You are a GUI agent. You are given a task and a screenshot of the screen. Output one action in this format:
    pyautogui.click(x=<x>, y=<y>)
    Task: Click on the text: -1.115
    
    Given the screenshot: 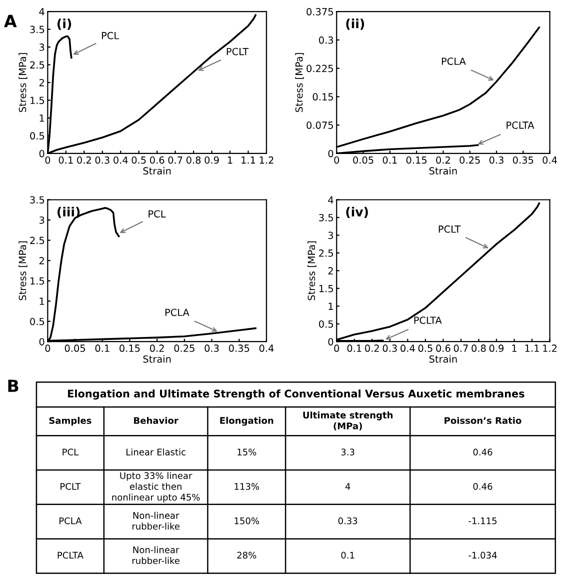 What is the action you would take?
    pyautogui.click(x=482, y=521)
    